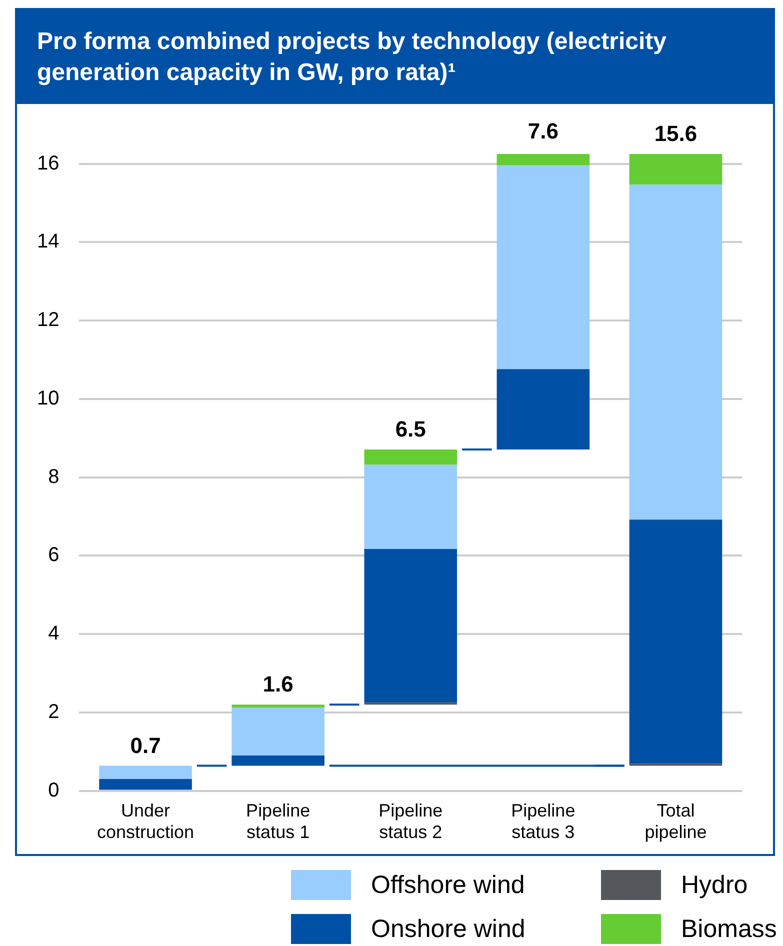  I want to click on x-tick-label: Pipeline status 1, so click(278, 821).